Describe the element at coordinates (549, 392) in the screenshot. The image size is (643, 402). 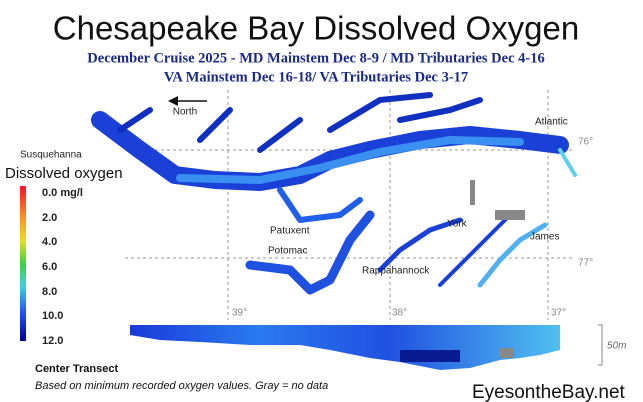
I see `credit: EyesontheBay.net` at that location.